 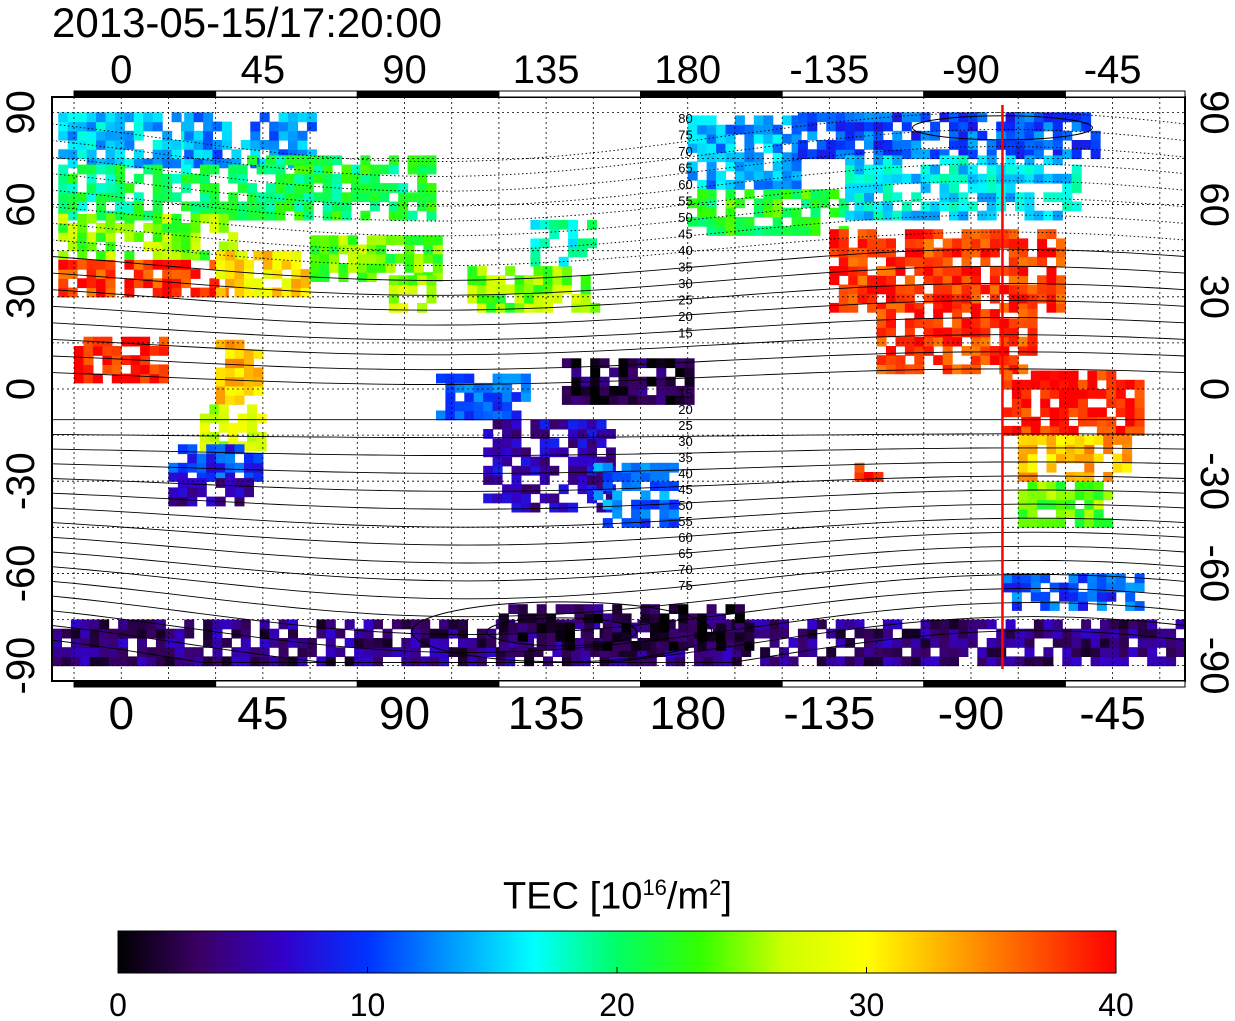 I want to click on tec-region, so click(x=216, y=463).